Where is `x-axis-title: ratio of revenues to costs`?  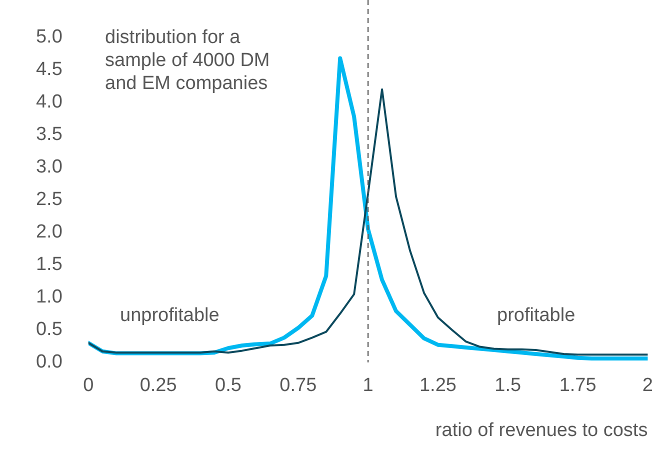 x-axis-title: ratio of revenues to costs is located at coordinates (541, 430).